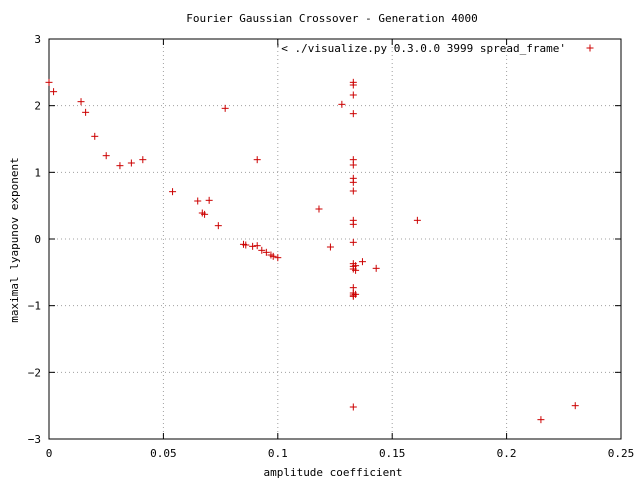 The height and width of the screenshot is (480, 640). I want to click on y-tick-label: 0, so click(37, 239).